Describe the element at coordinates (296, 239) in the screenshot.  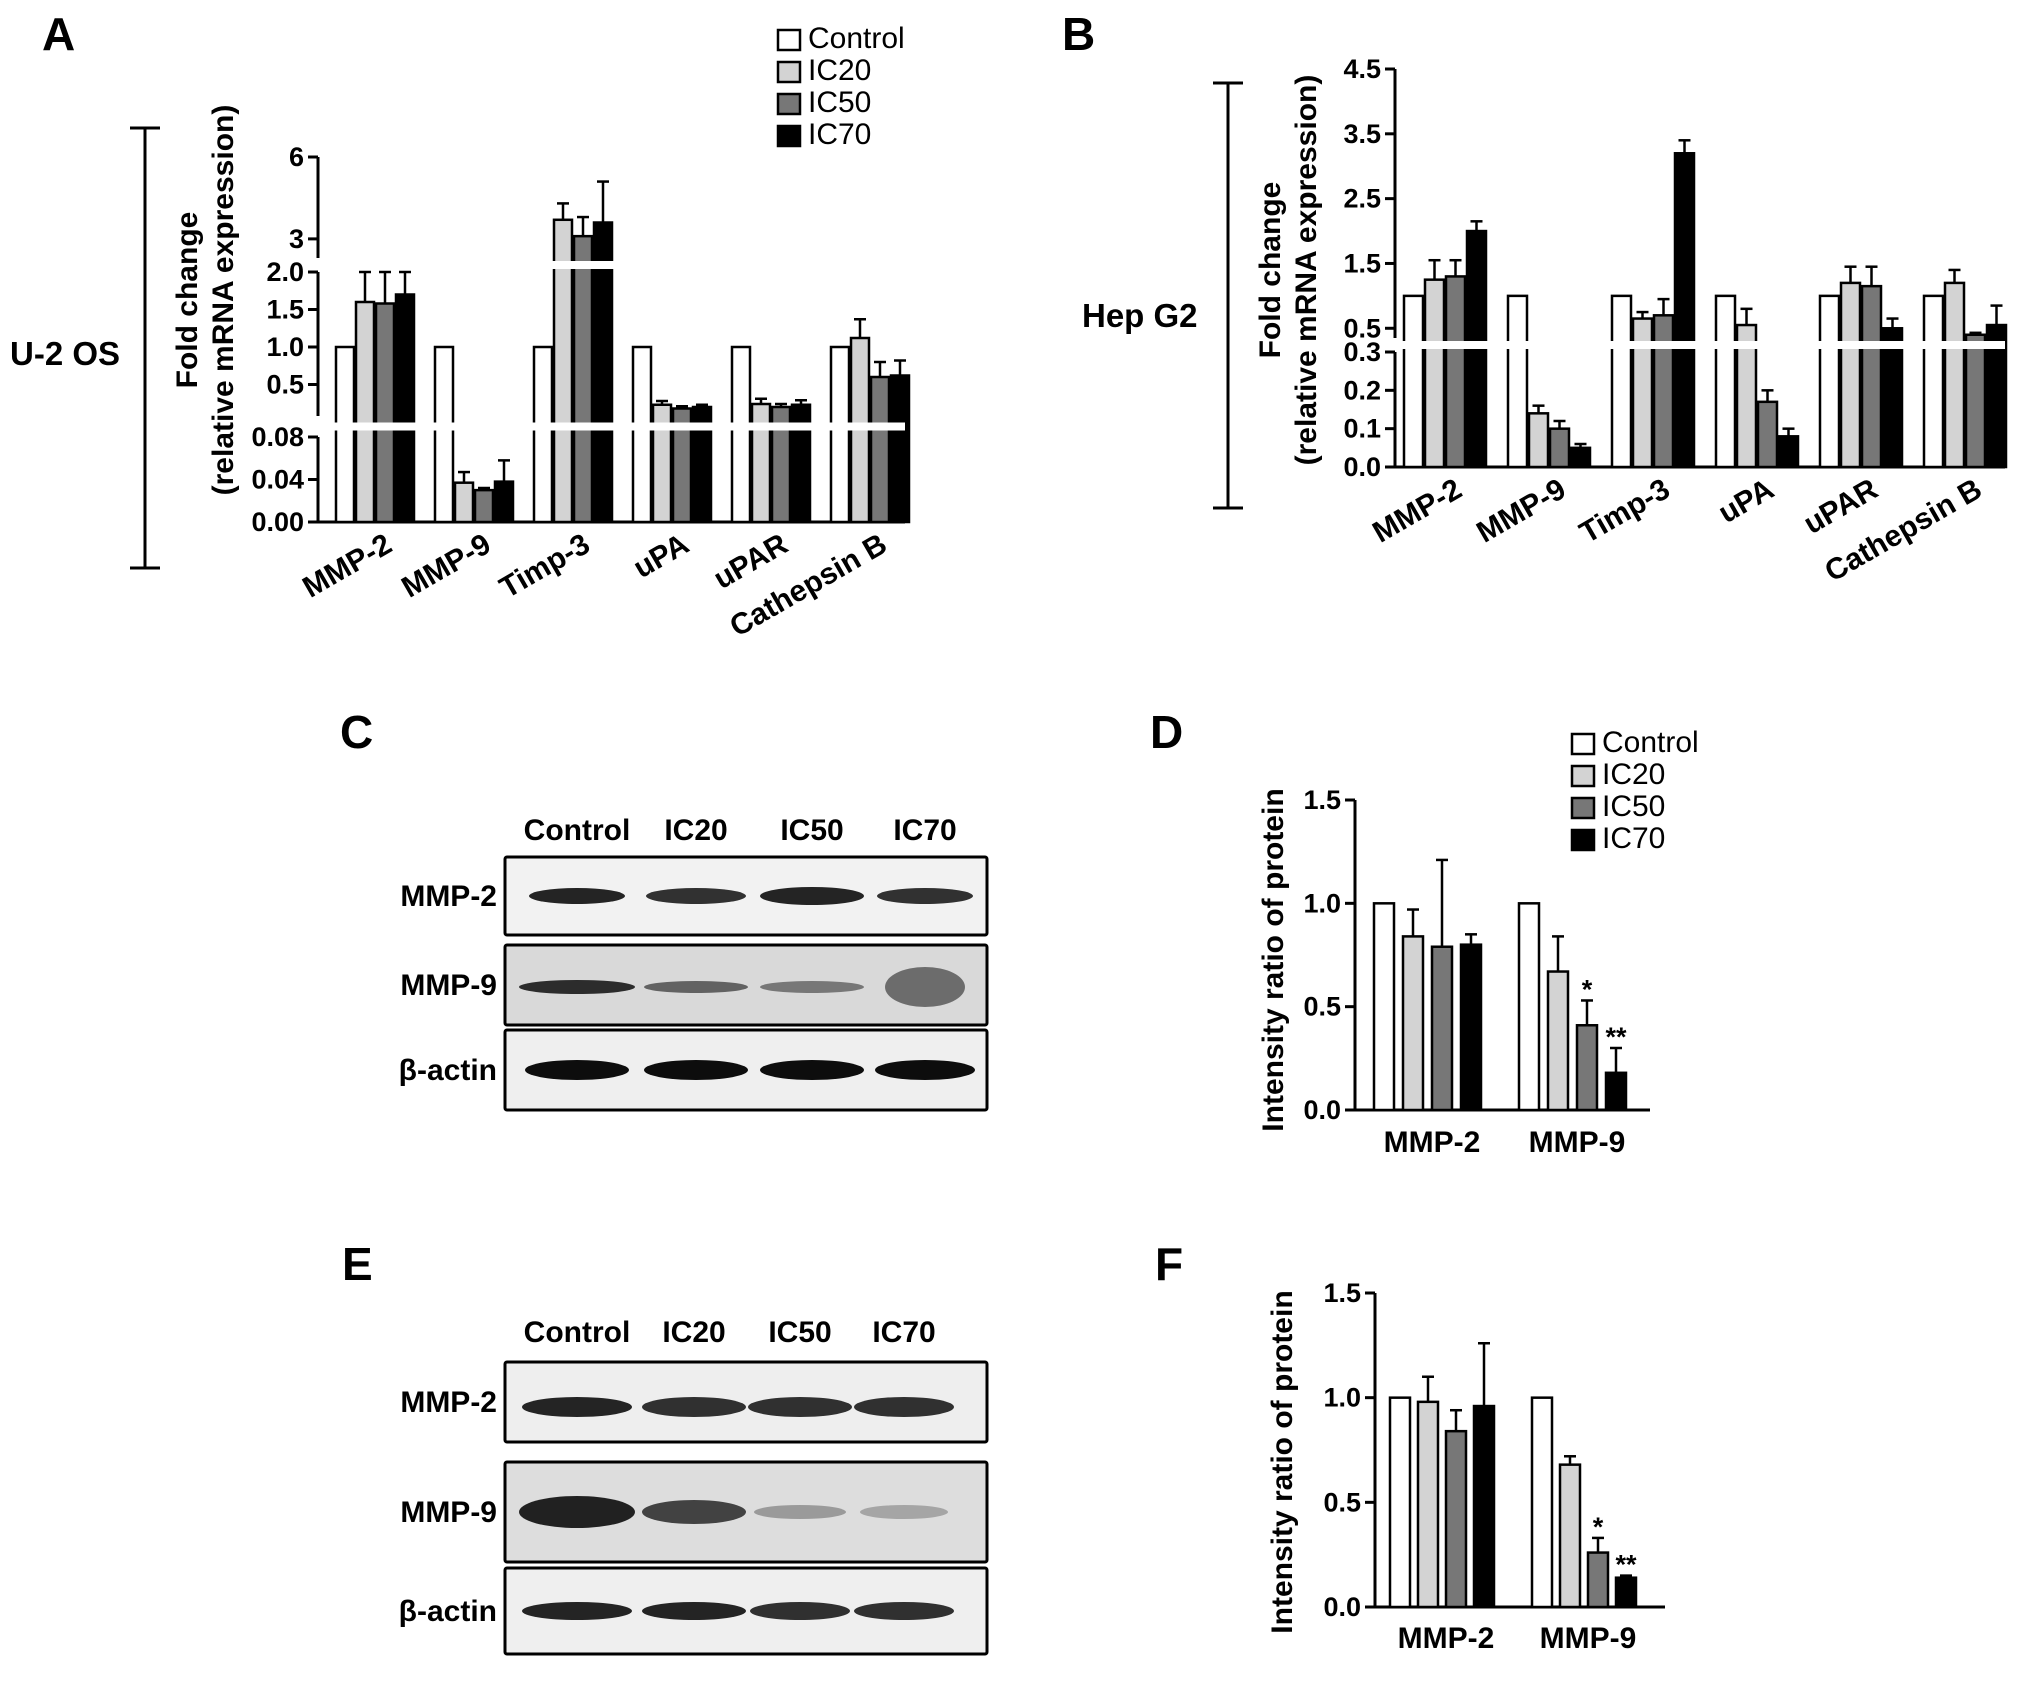
I see `y-tick-label: 3` at that location.